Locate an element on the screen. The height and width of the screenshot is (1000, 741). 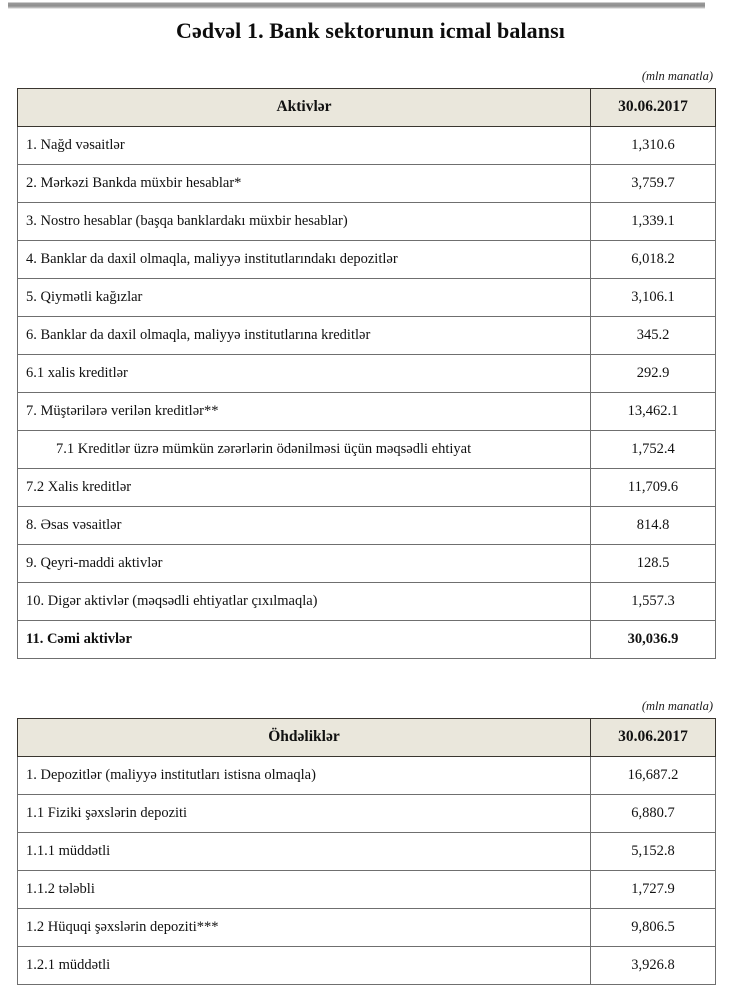
table-row: 9. Qeyri-maddi aktivlər 128.5 is located at coordinates (366, 563).